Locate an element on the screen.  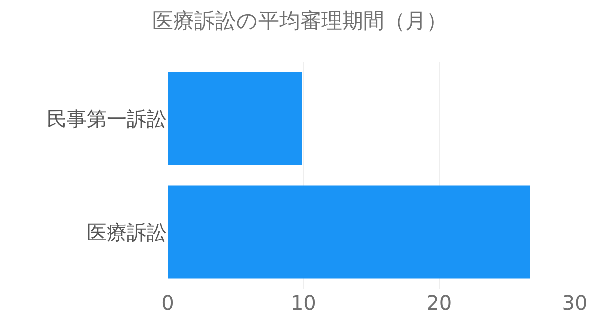
y-tick-label: 医療訴訟 is located at coordinates (127, 232).